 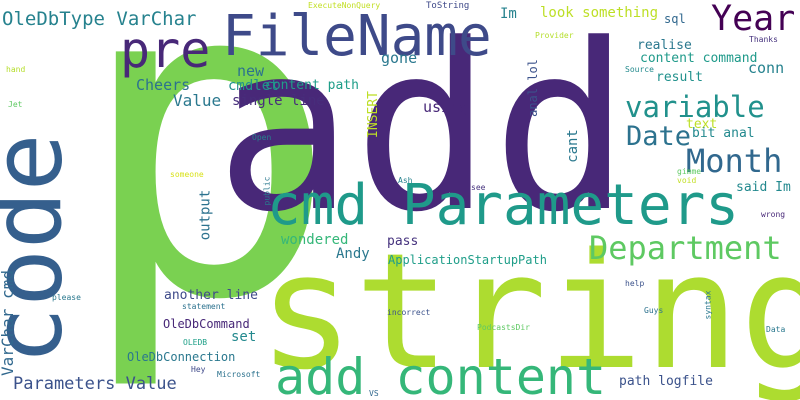 I want to click on word: VarChar cmd, so click(x=8, y=323).